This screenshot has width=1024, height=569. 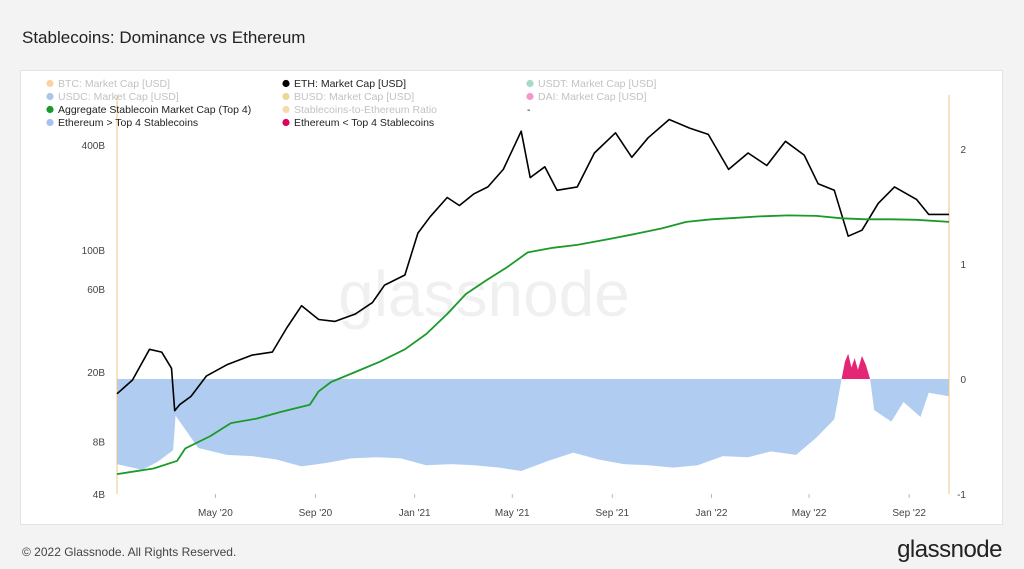 What do you see at coordinates (96, 373) in the screenshot?
I see `y-left-tick-label: 20B` at bounding box center [96, 373].